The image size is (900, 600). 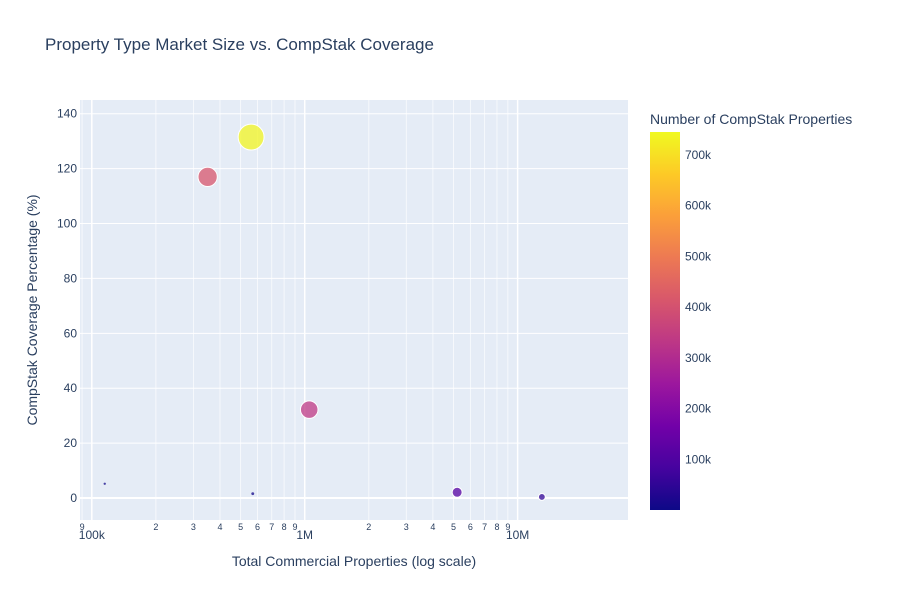 What do you see at coordinates (71, 443) in the screenshot?
I see `y-tick-label: 20` at bounding box center [71, 443].